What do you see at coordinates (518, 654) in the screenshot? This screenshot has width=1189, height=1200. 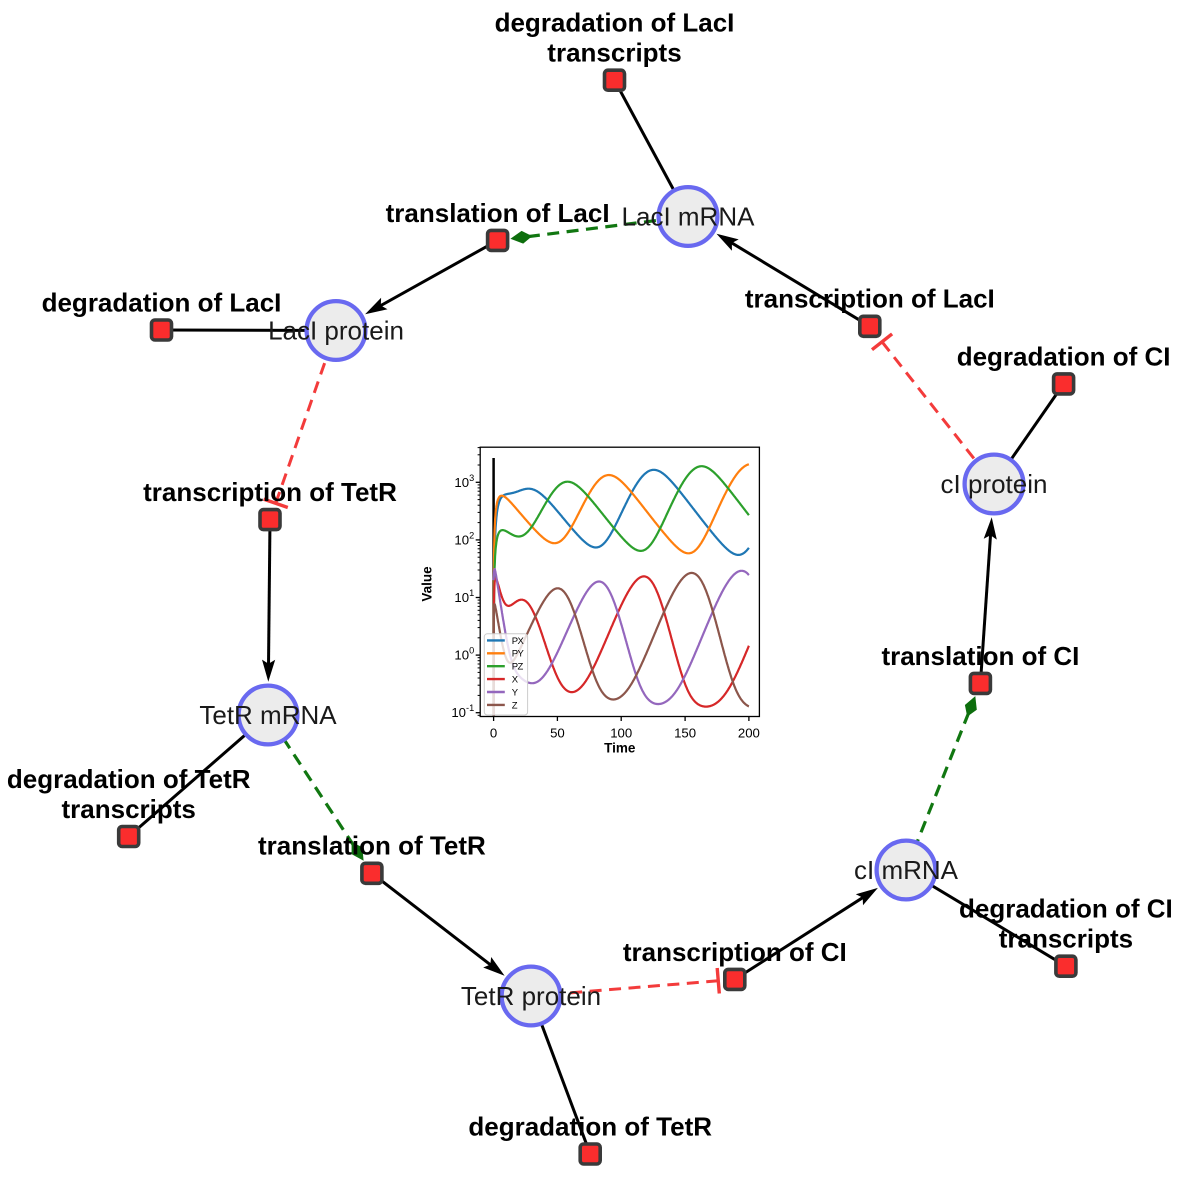 I see `svg-text: PY` at bounding box center [518, 654].